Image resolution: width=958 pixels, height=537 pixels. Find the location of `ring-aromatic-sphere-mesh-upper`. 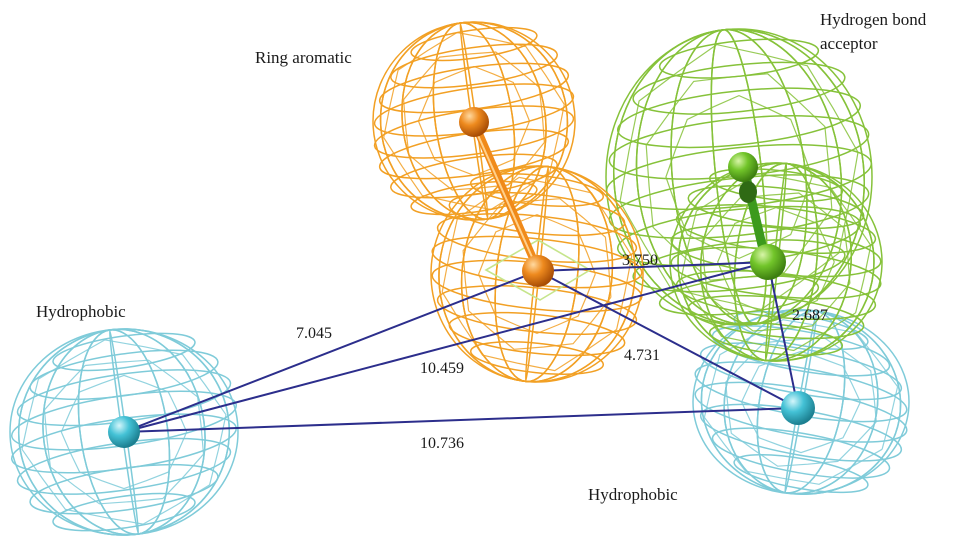

ring-aromatic-sphere-mesh-upper is located at coordinates (474, 121).